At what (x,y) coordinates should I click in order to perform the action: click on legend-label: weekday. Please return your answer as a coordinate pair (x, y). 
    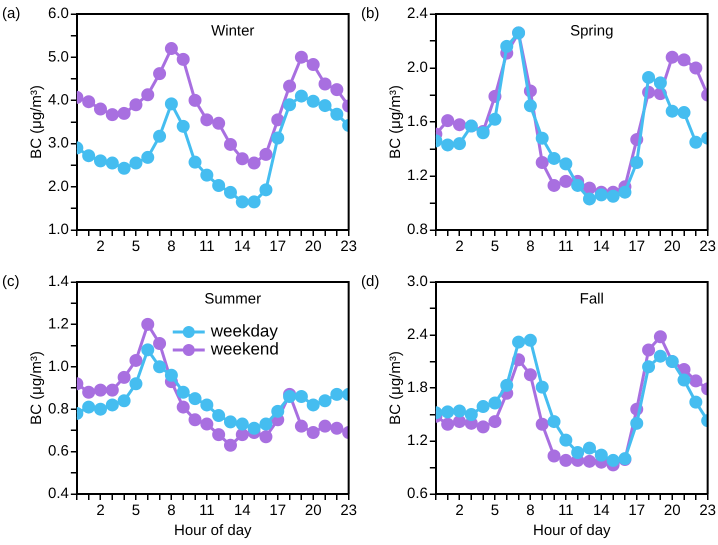
    Looking at the image, I should click on (244, 331).